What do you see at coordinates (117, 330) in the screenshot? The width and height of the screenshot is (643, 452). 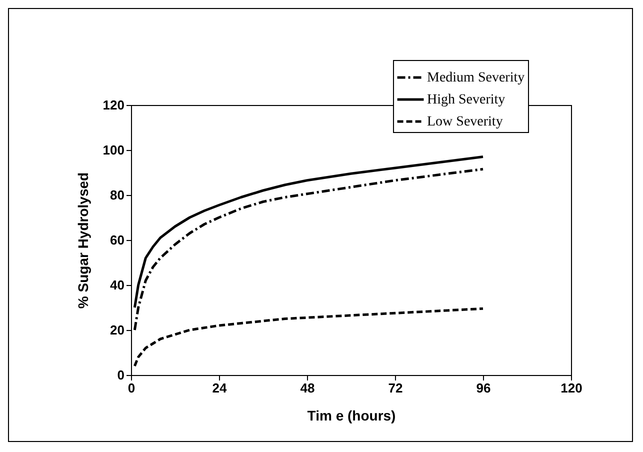 I see `y-tick-label: 20` at bounding box center [117, 330].